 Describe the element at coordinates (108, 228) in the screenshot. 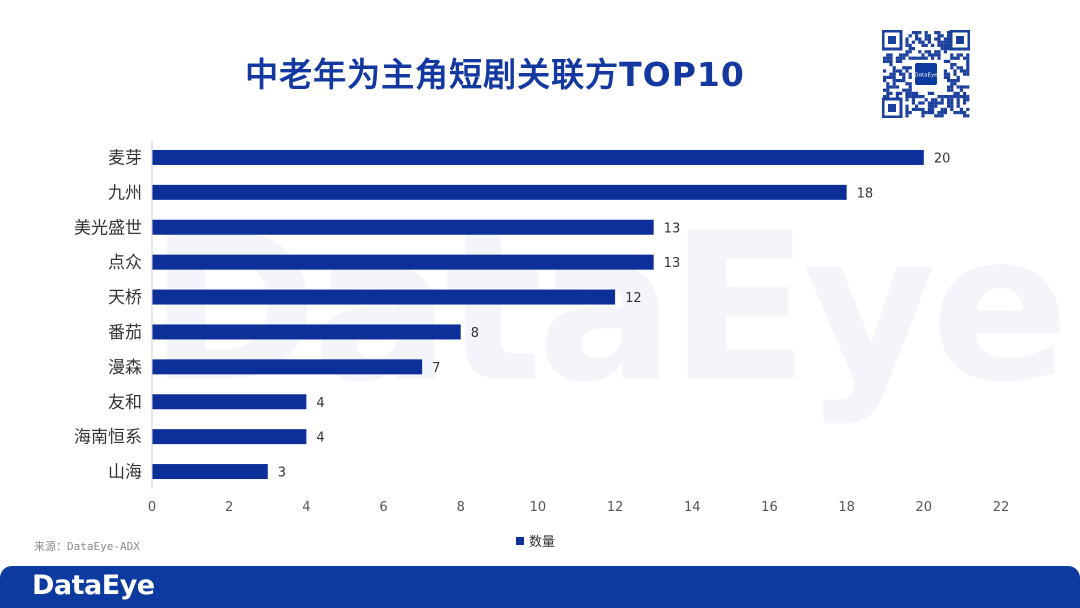

I see `category-label: 美光盛世` at that location.